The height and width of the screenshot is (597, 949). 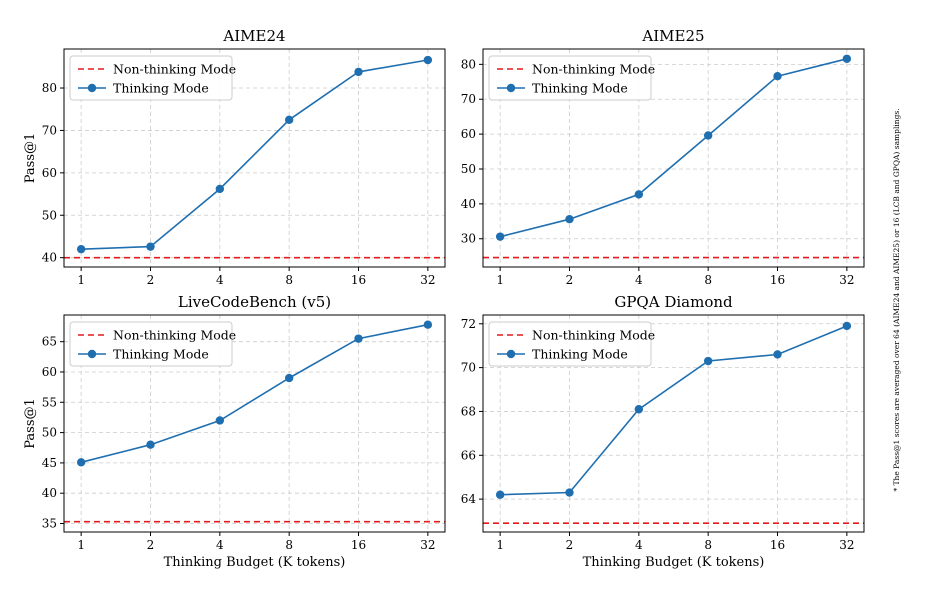 What do you see at coordinates (49, 402) in the screenshot?
I see `y-tick-label: 55` at bounding box center [49, 402].